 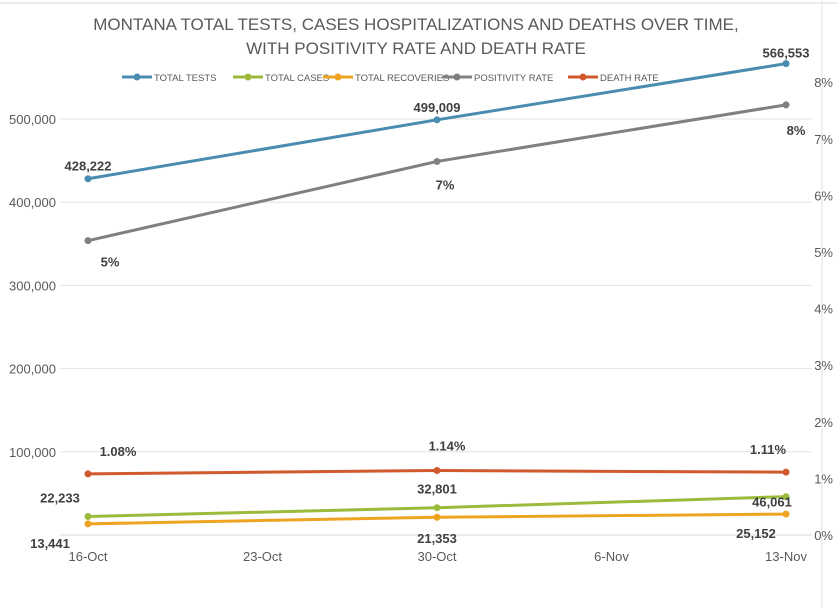 What do you see at coordinates (823, 252) in the screenshot?
I see `y-right-tick: 5%` at bounding box center [823, 252].